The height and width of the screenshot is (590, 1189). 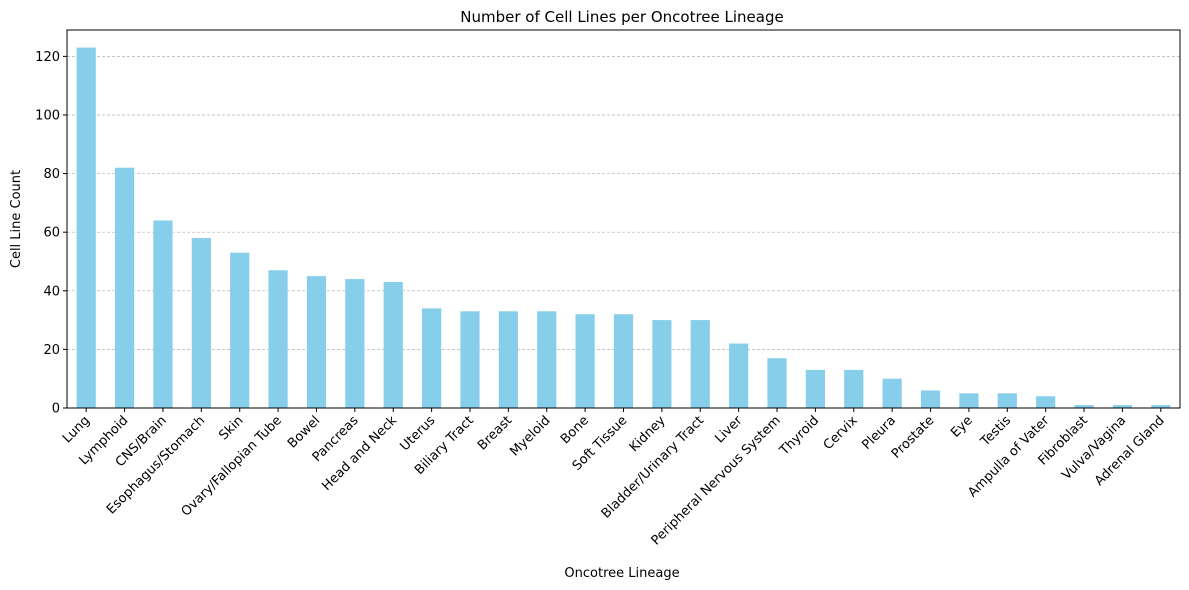 I want to click on x-tick-label: Eye, so click(x=962, y=427).